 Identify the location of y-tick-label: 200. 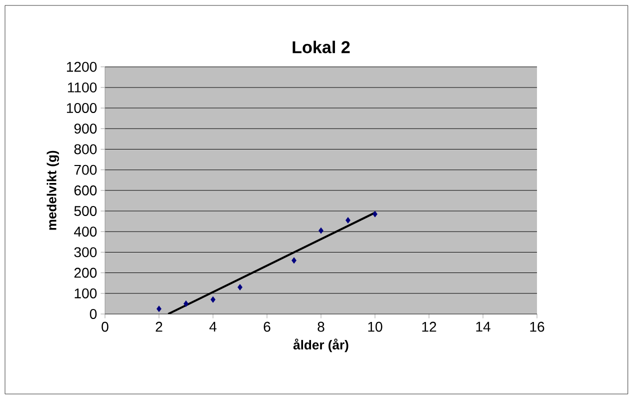
(85, 273).